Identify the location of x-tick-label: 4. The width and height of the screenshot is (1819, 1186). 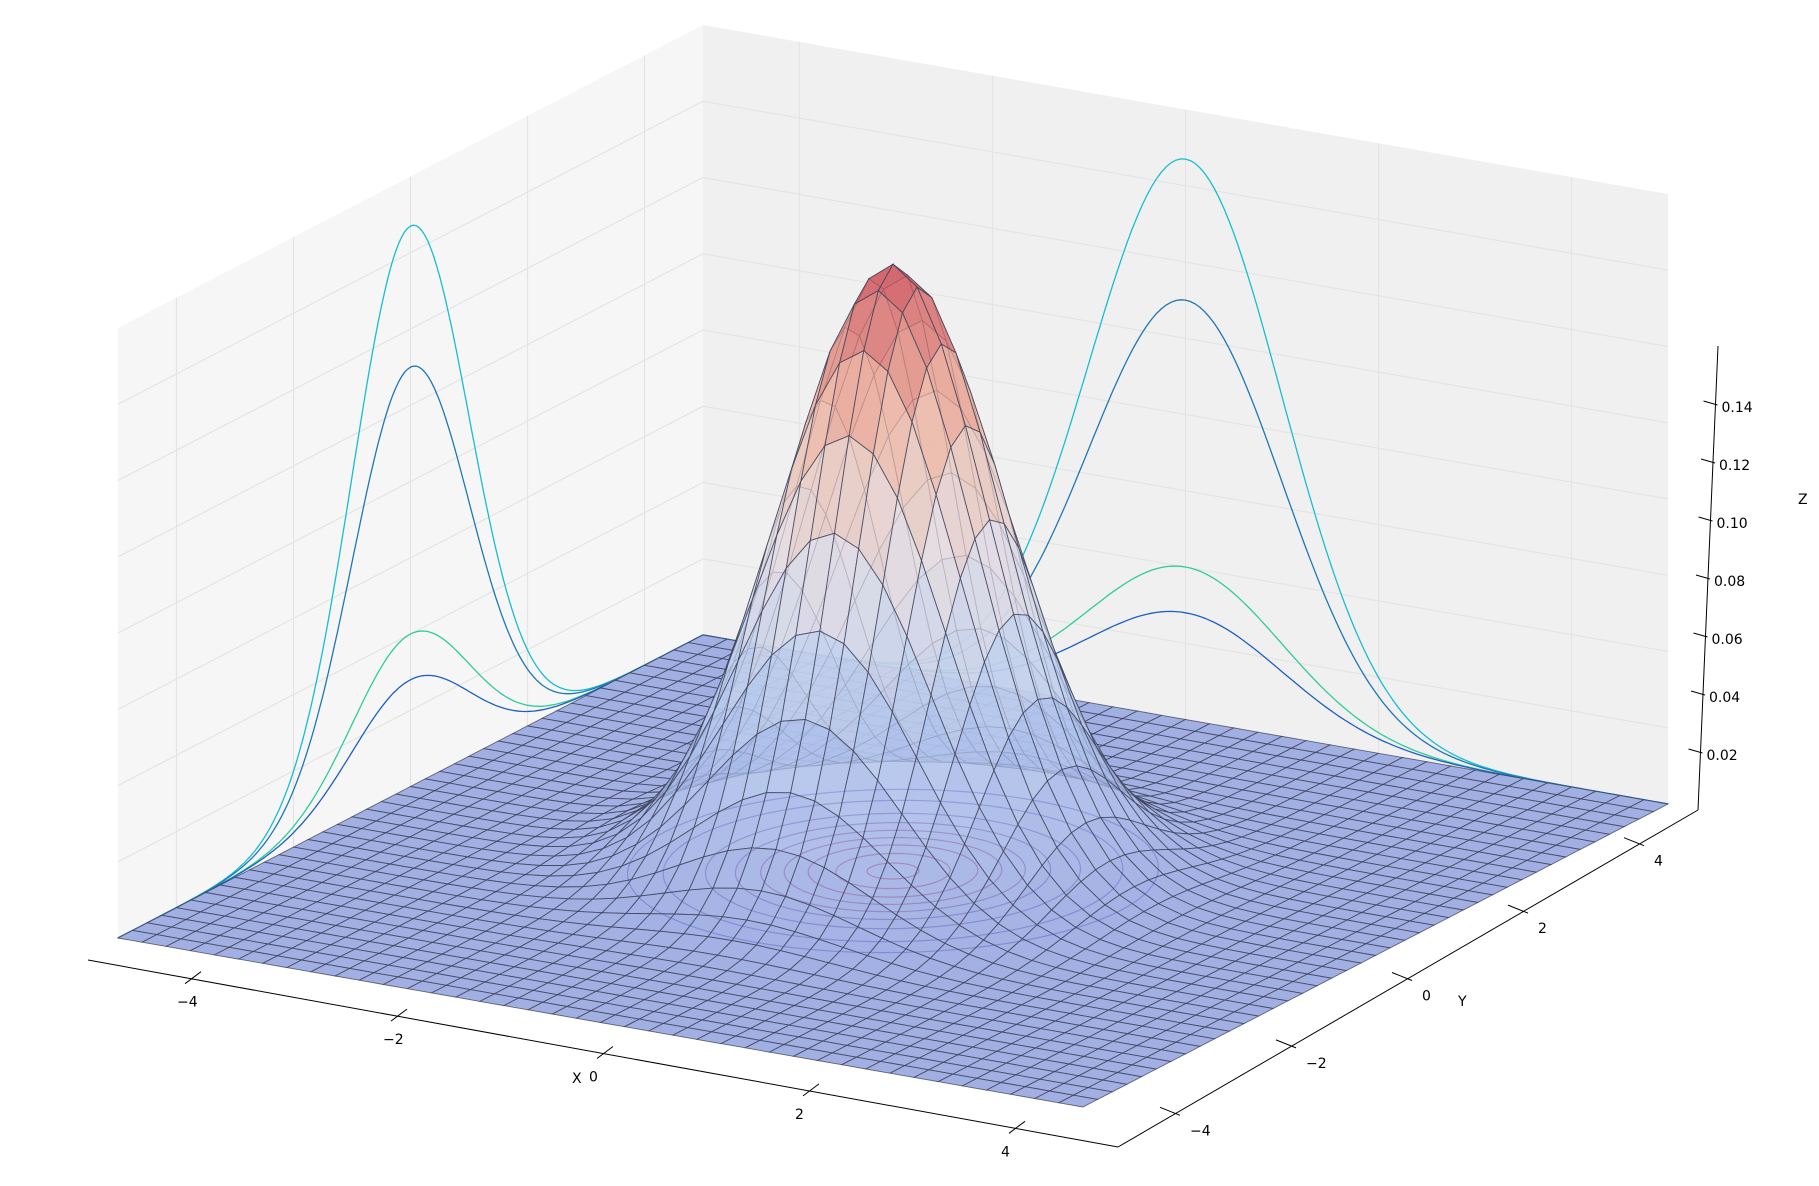
(1005, 1152).